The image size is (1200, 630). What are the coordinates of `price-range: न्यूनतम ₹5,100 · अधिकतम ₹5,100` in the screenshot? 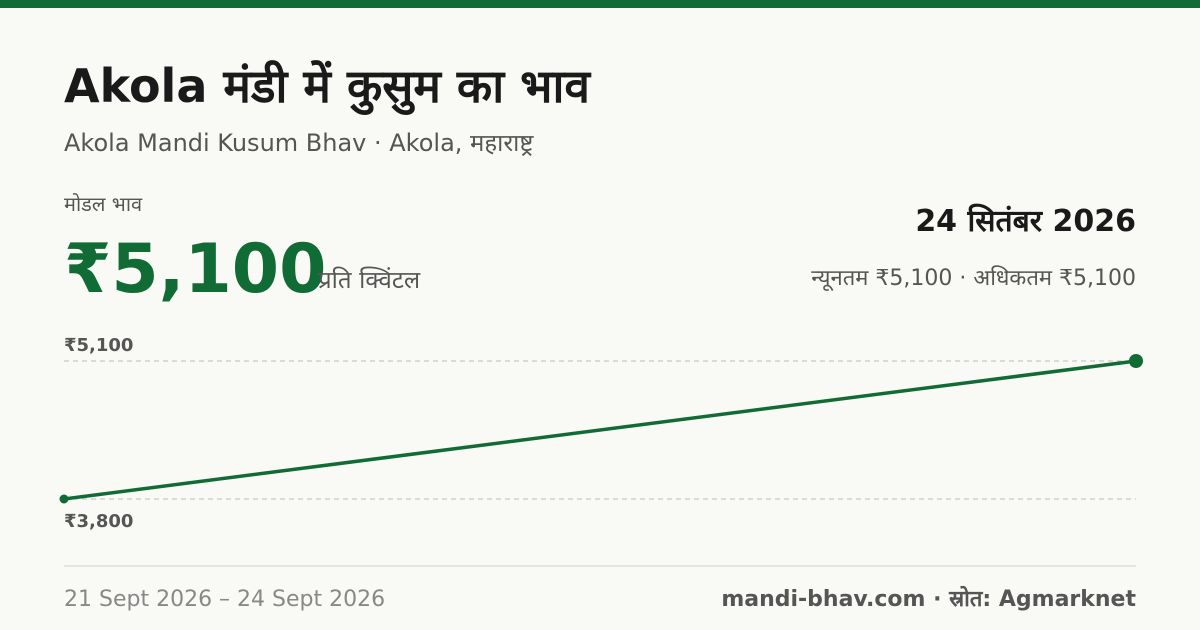 It's located at (973, 278).